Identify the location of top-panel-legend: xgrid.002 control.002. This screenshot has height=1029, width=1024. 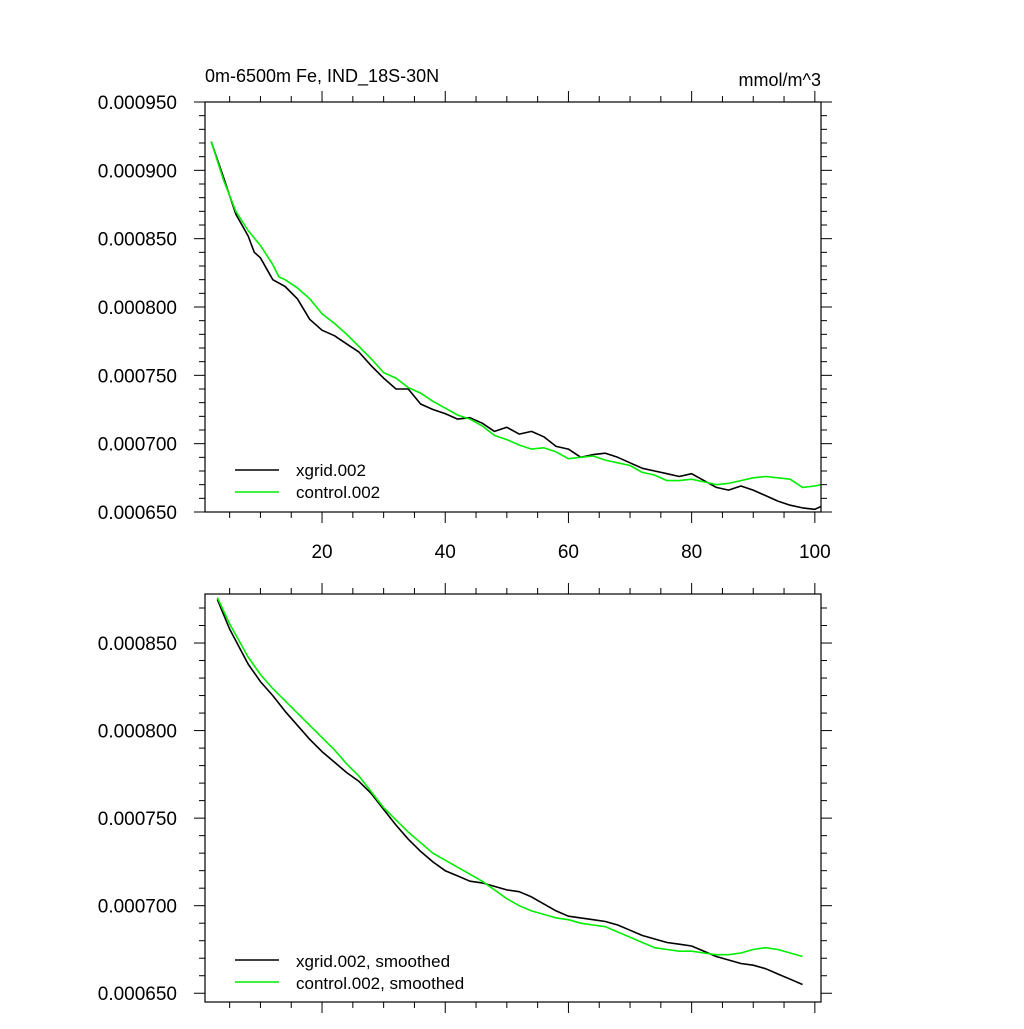
(307, 481).